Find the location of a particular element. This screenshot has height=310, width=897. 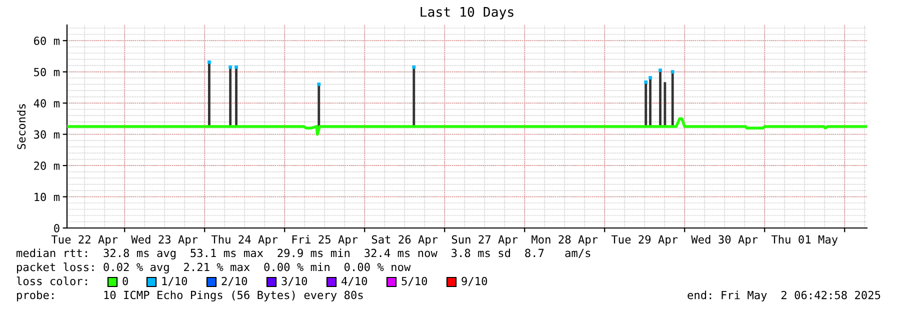

text: packet loss: 0.02 % avg 2.21 % max 0.00 % min 0.00 % now is located at coordinates (214, 268).